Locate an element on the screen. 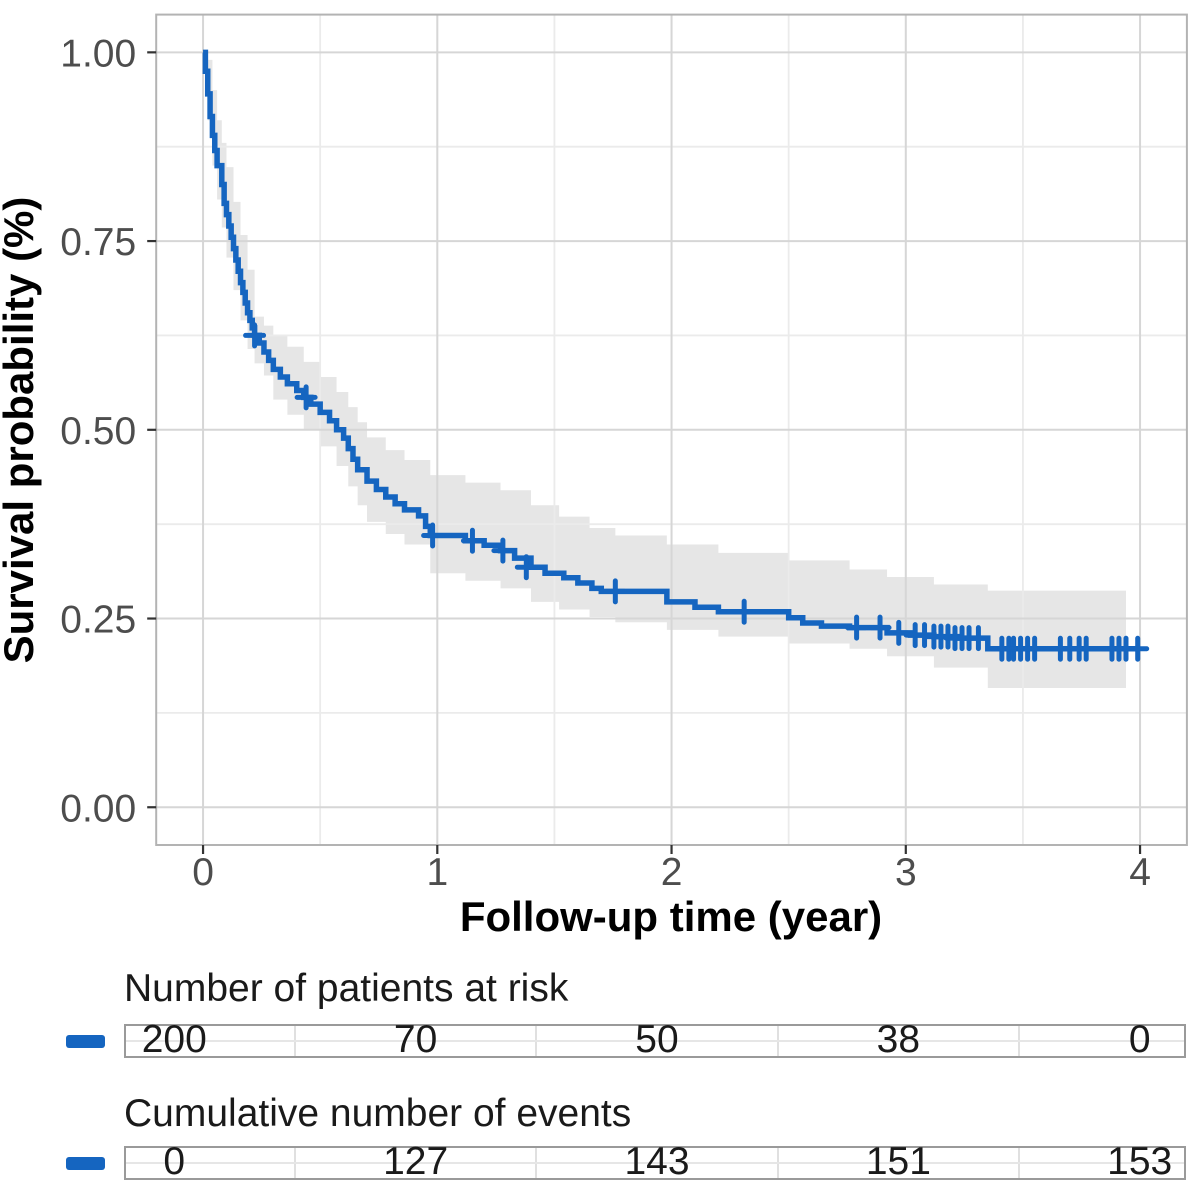  y-tick-labels: 0.00 0.25 0.50 0.75 1.00 is located at coordinates (98, 431).